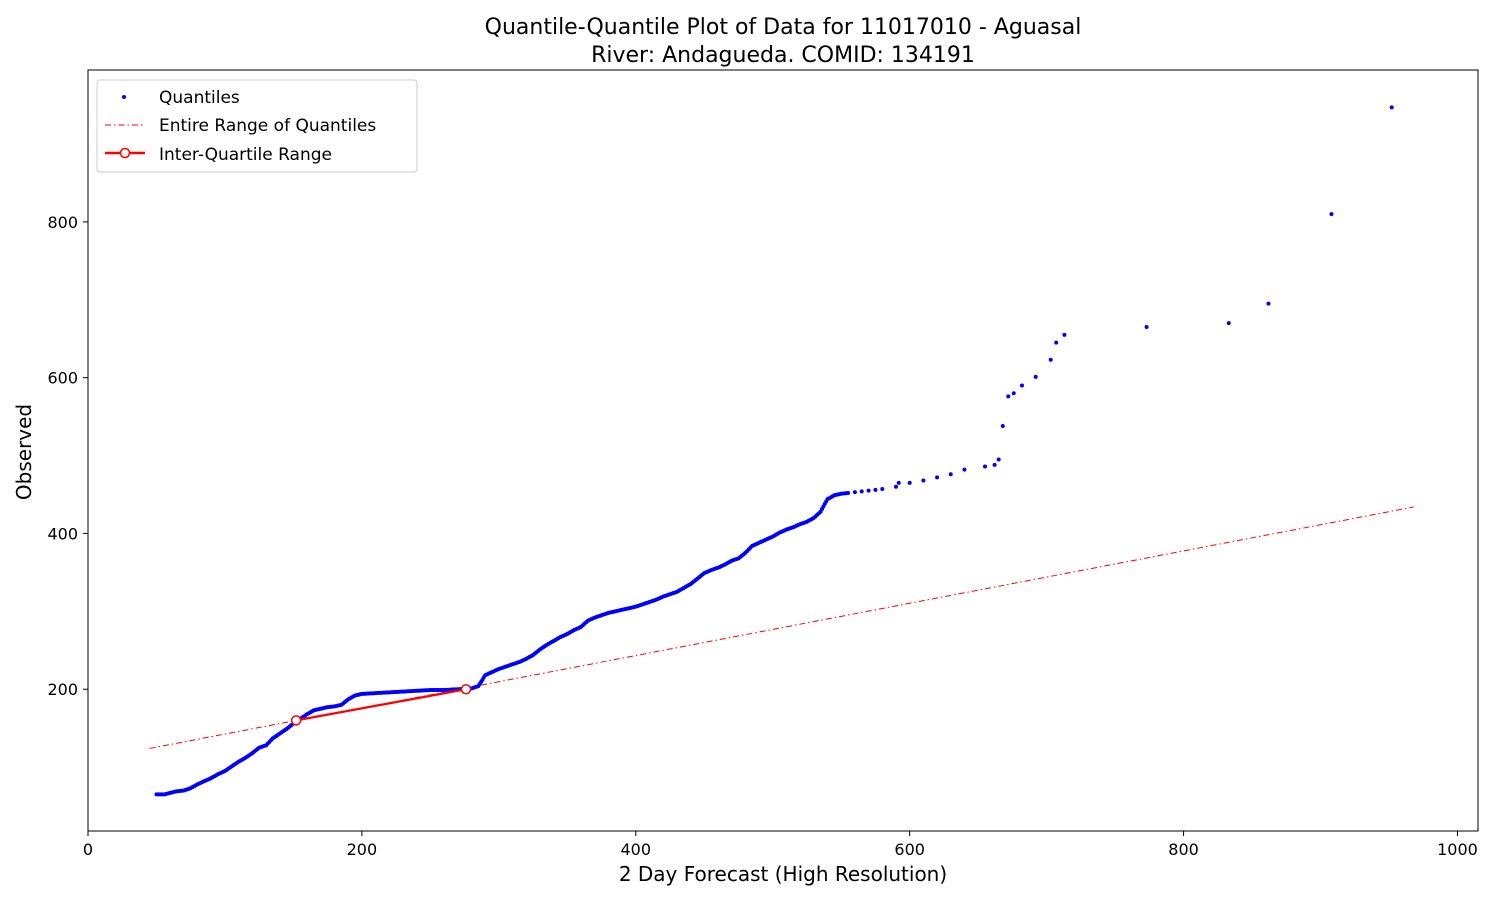 The width and height of the screenshot is (1500, 904). I want to click on y-tick-label: 600, so click(62, 378).